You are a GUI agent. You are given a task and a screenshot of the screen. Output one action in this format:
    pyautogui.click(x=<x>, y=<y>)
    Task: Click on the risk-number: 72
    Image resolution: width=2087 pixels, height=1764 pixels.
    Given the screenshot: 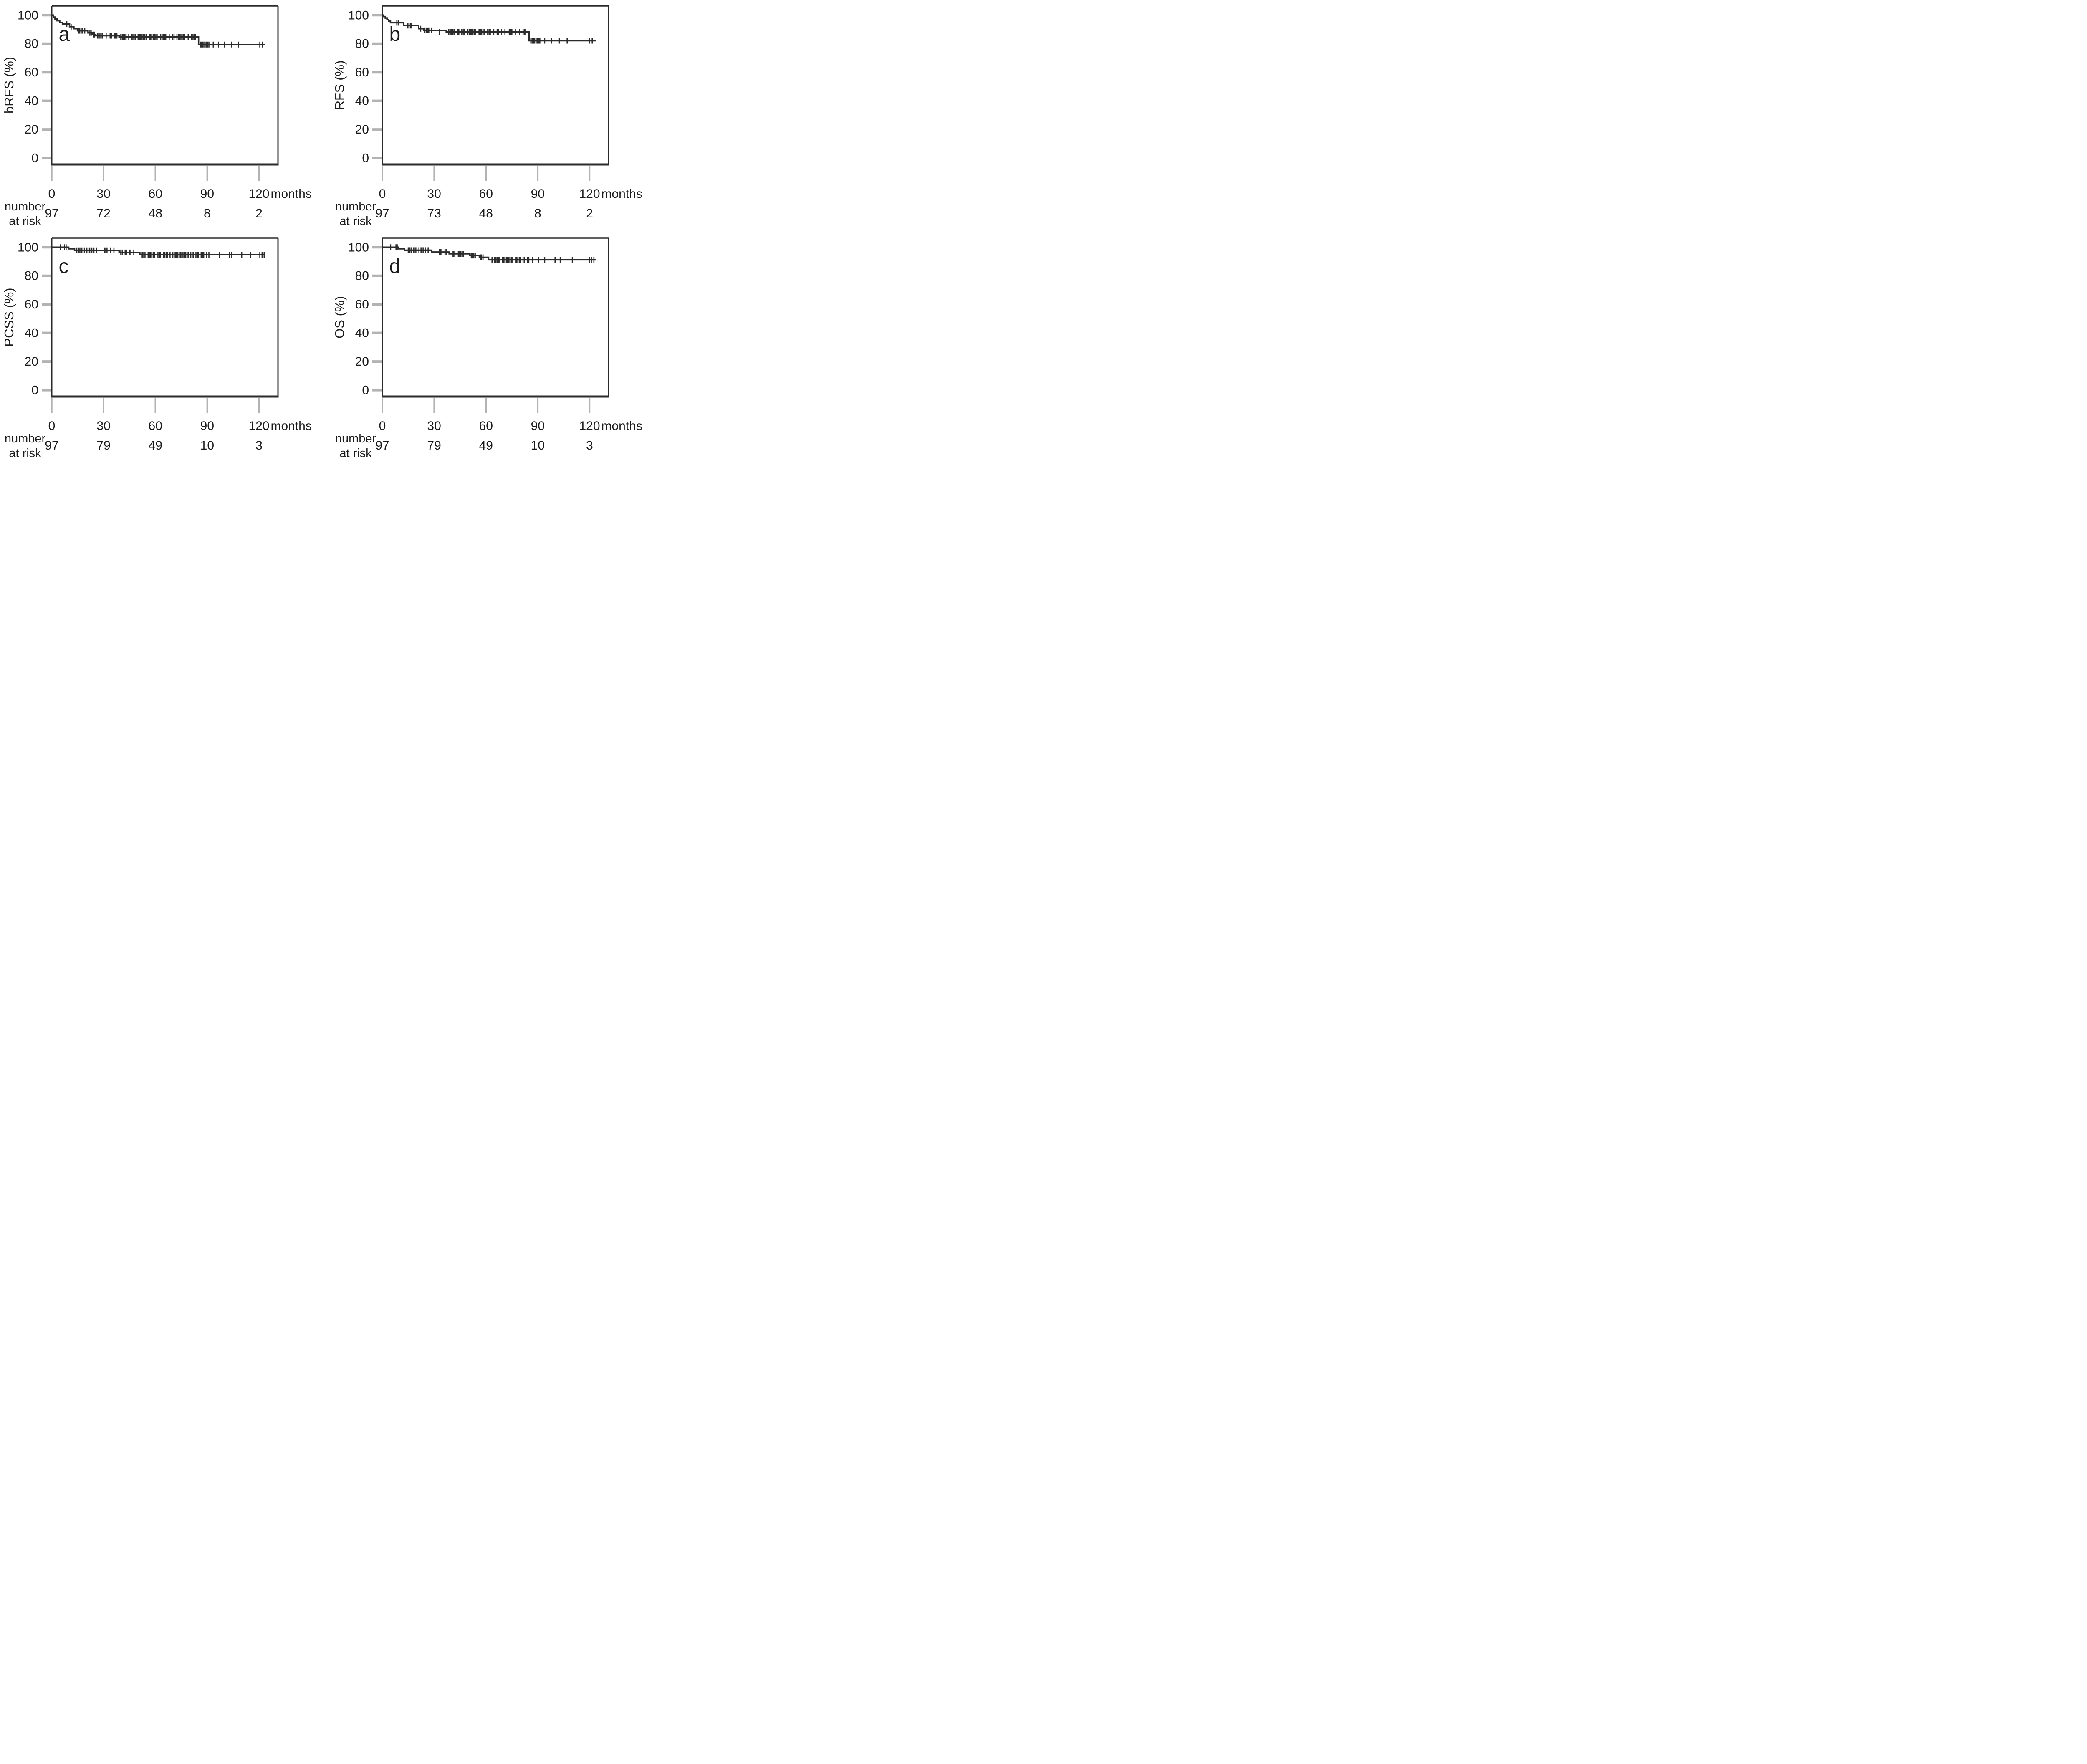 What is the action you would take?
    pyautogui.click(x=103, y=213)
    